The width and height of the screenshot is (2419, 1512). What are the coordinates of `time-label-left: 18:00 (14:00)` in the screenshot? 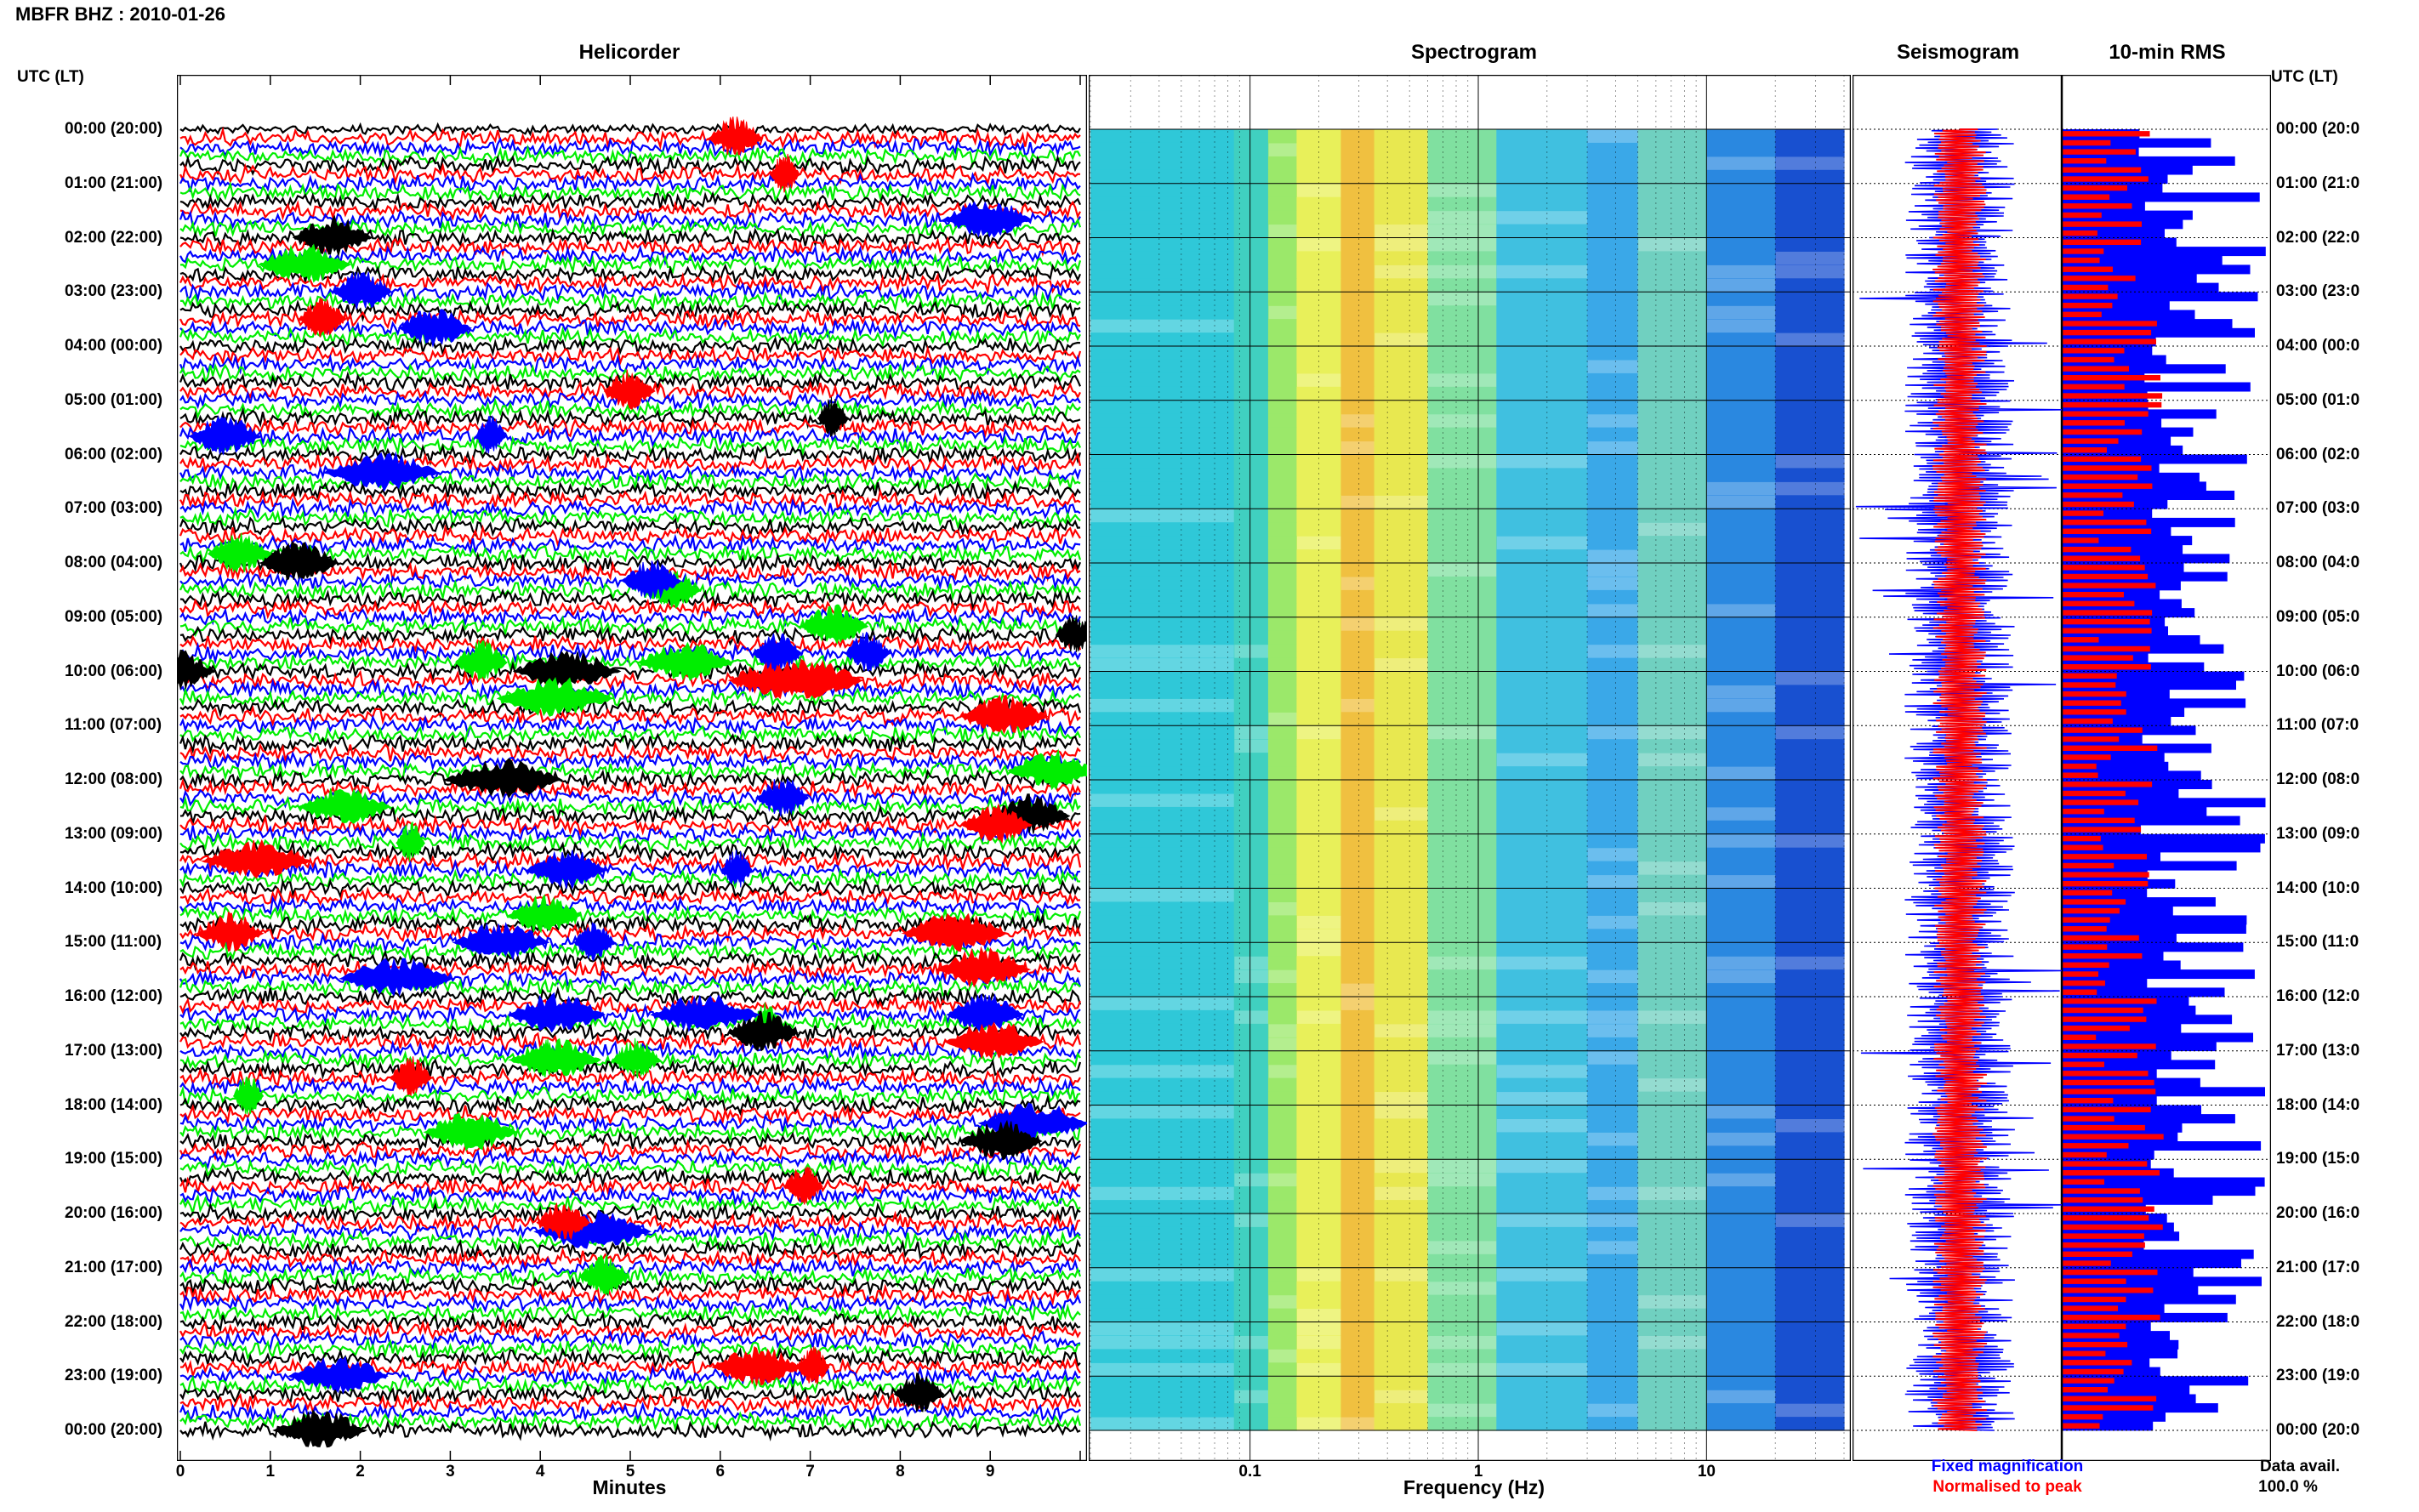 It's located at (114, 1104).